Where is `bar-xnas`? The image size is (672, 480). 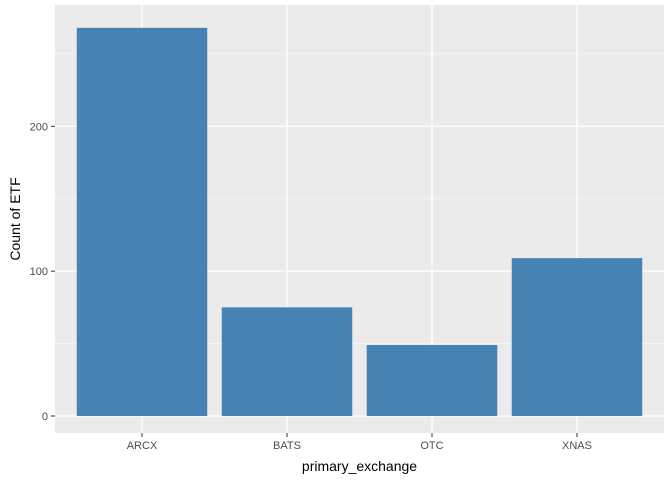
bar-xnas is located at coordinates (577, 337).